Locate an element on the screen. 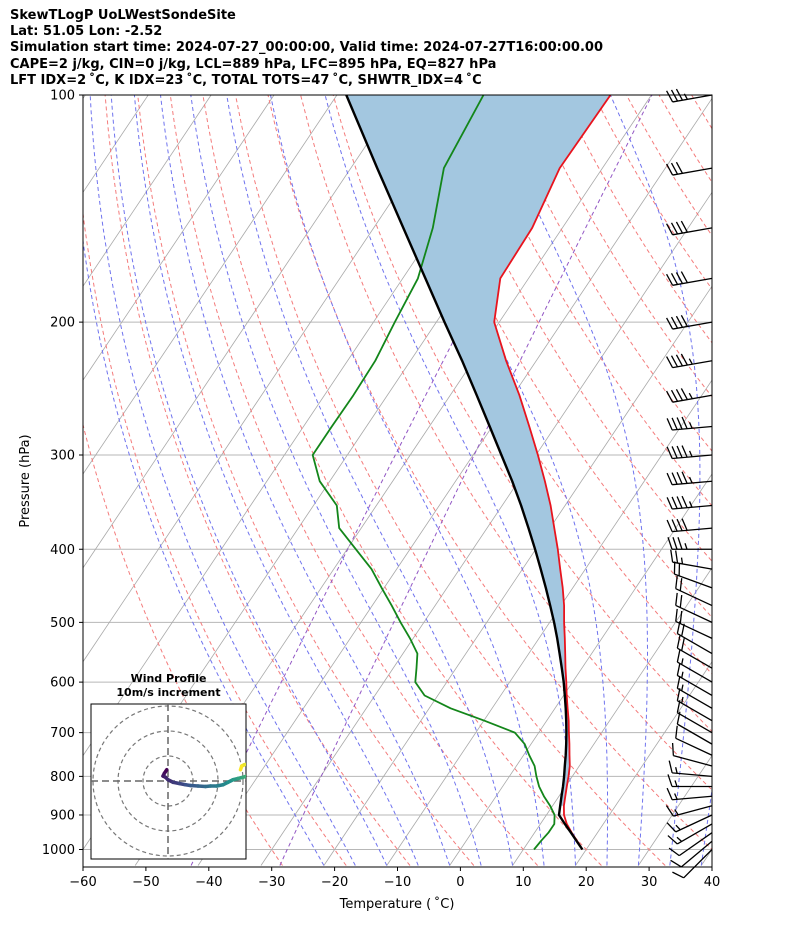 Image resolution: width=794 pixels, height=937 pixels. y-tick-label: 100 is located at coordinates (62, 96).